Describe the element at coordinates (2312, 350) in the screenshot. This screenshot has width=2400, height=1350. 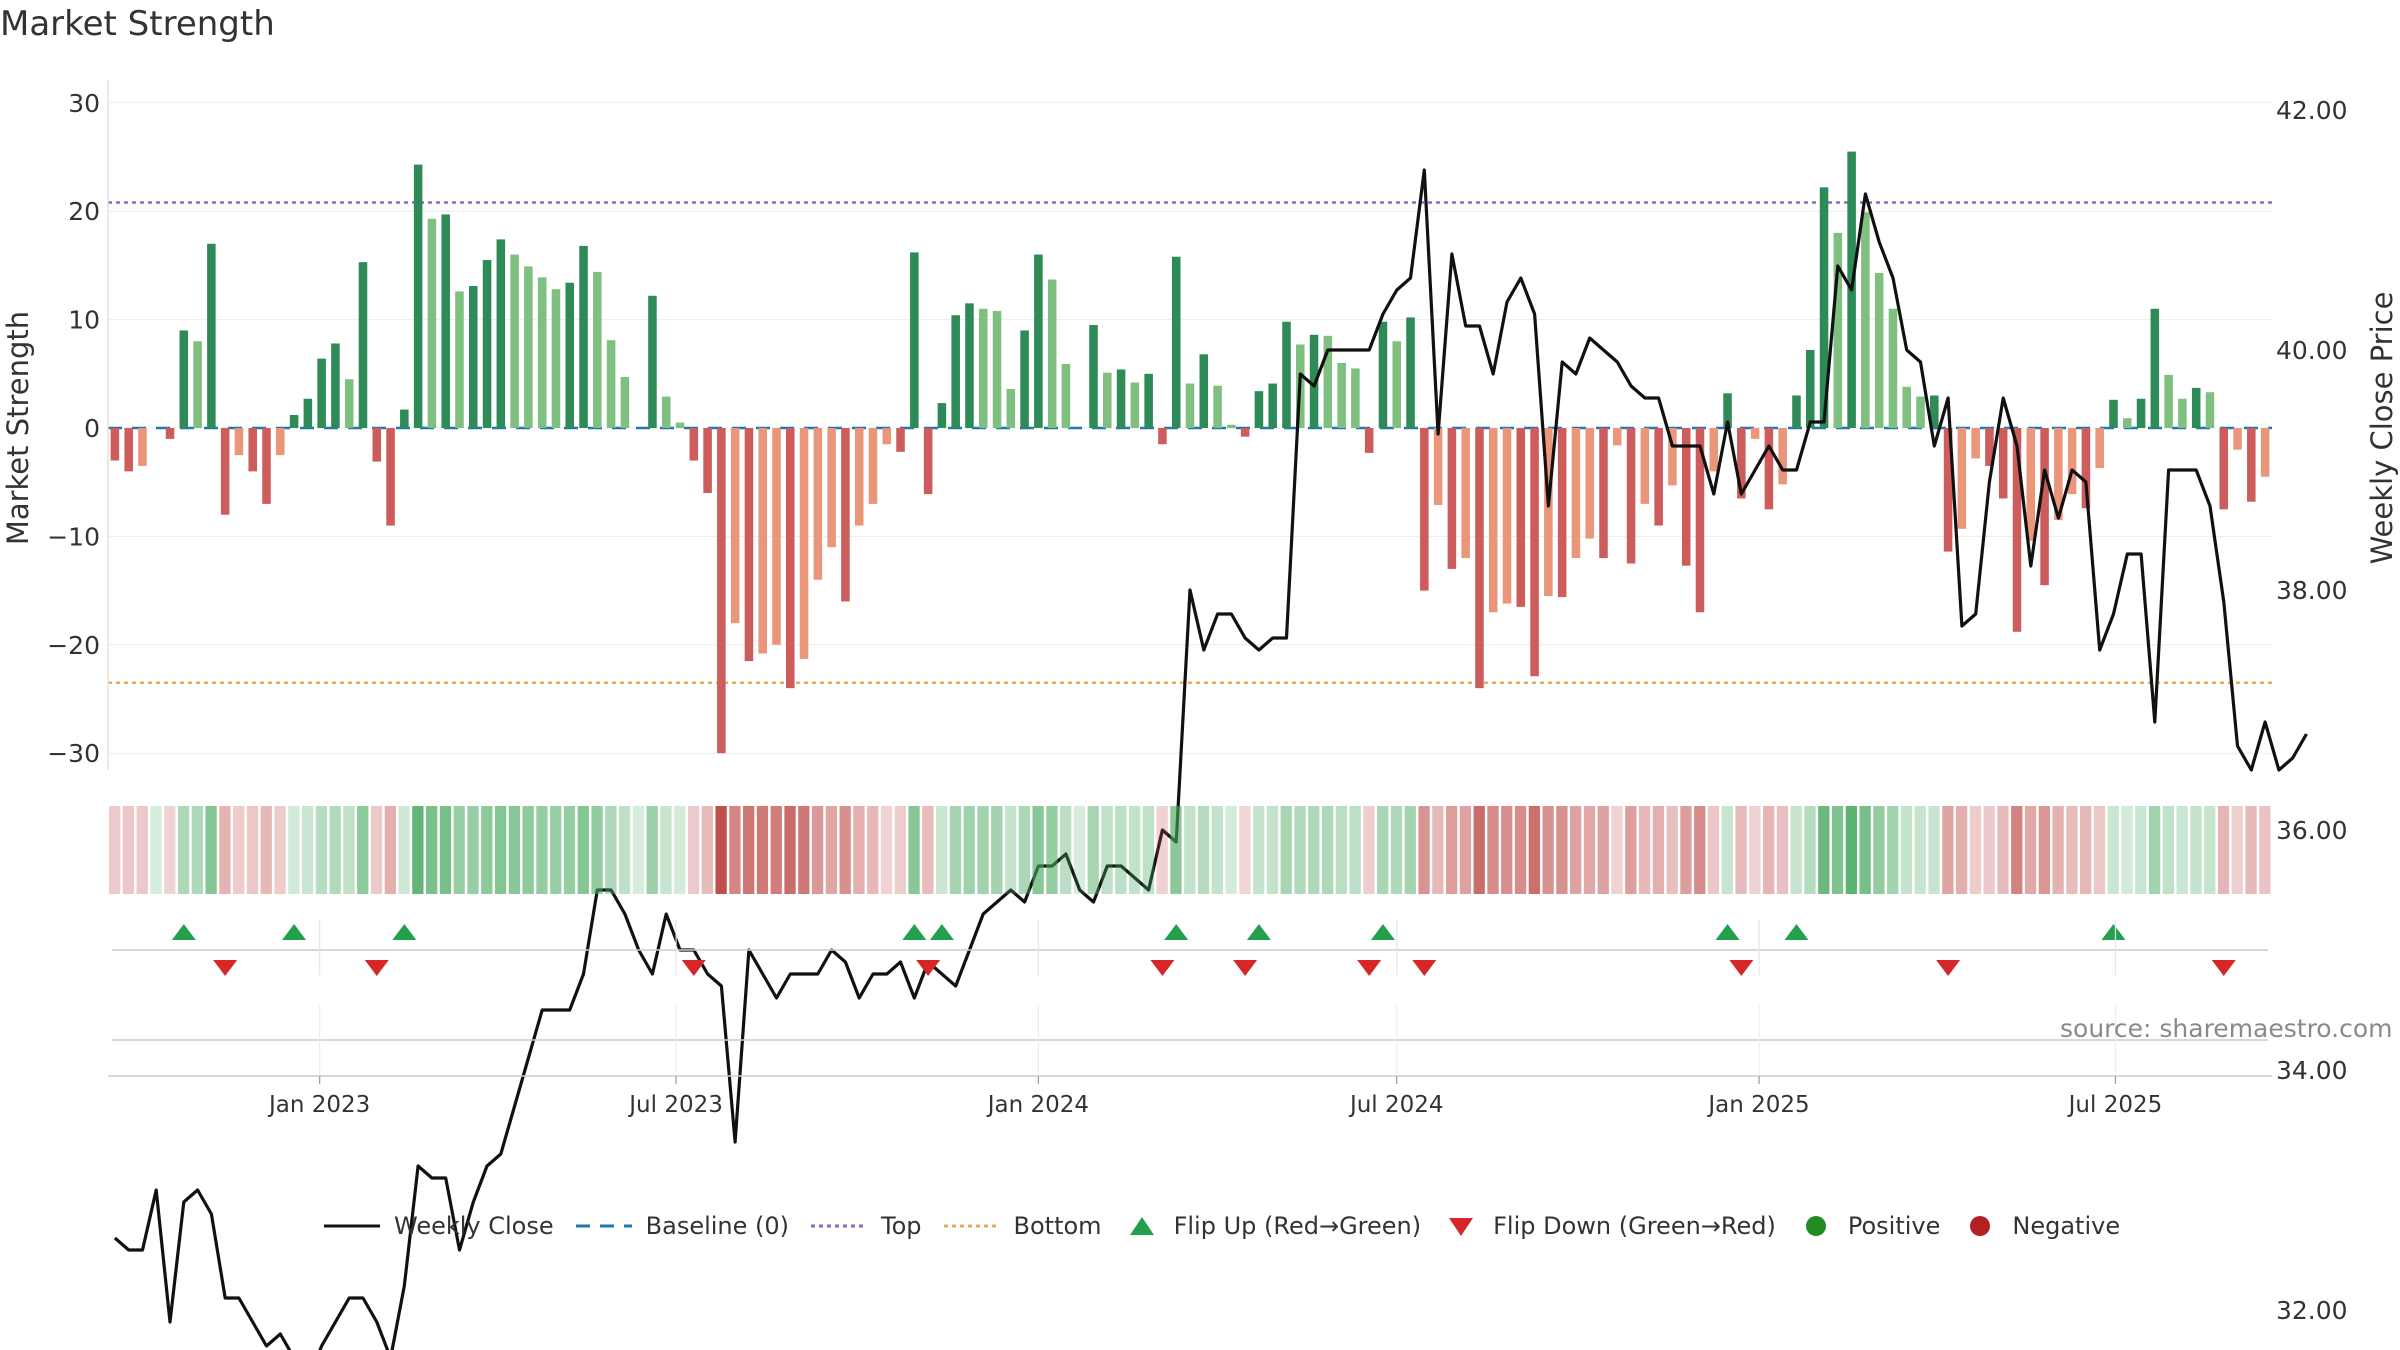
I see `y2-tick-label: 40.00` at that location.